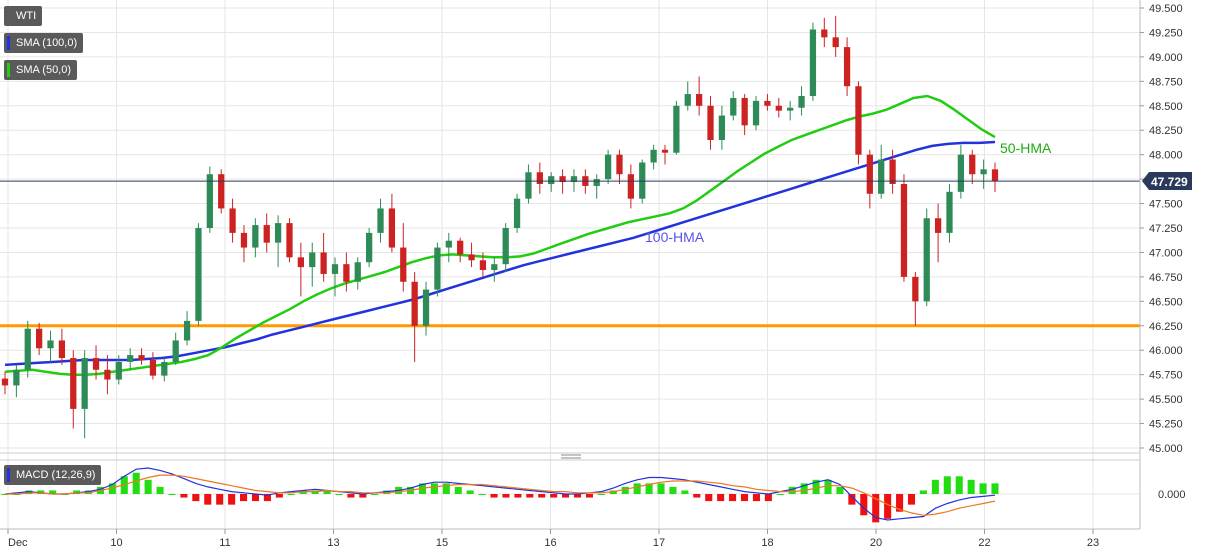  What do you see at coordinates (1166, 107) in the screenshot?
I see `price-tick-label: 48.500` at bounding box center [1166, 107].